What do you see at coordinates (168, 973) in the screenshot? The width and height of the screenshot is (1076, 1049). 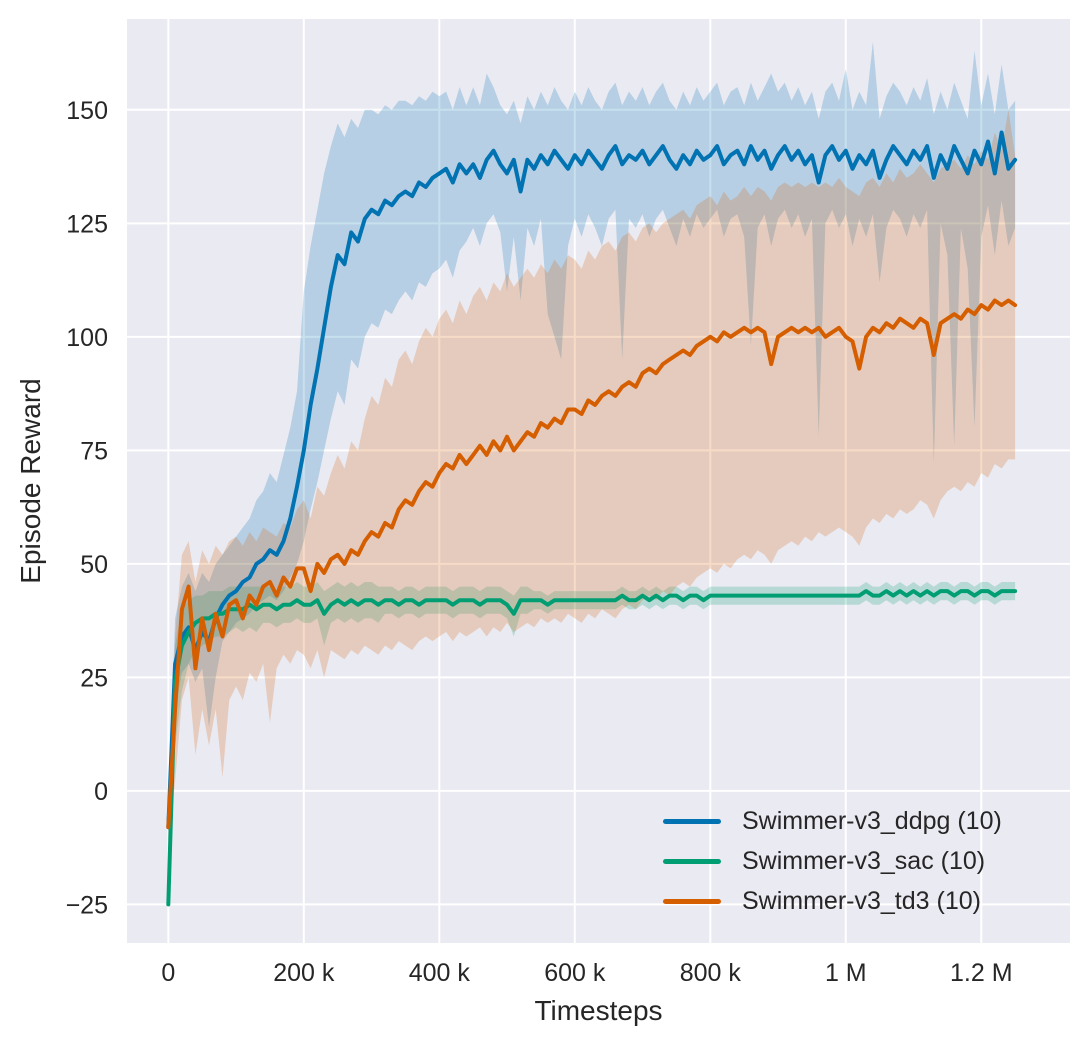 I see `x-tick-label: 0` at bounding box center [168, 973].